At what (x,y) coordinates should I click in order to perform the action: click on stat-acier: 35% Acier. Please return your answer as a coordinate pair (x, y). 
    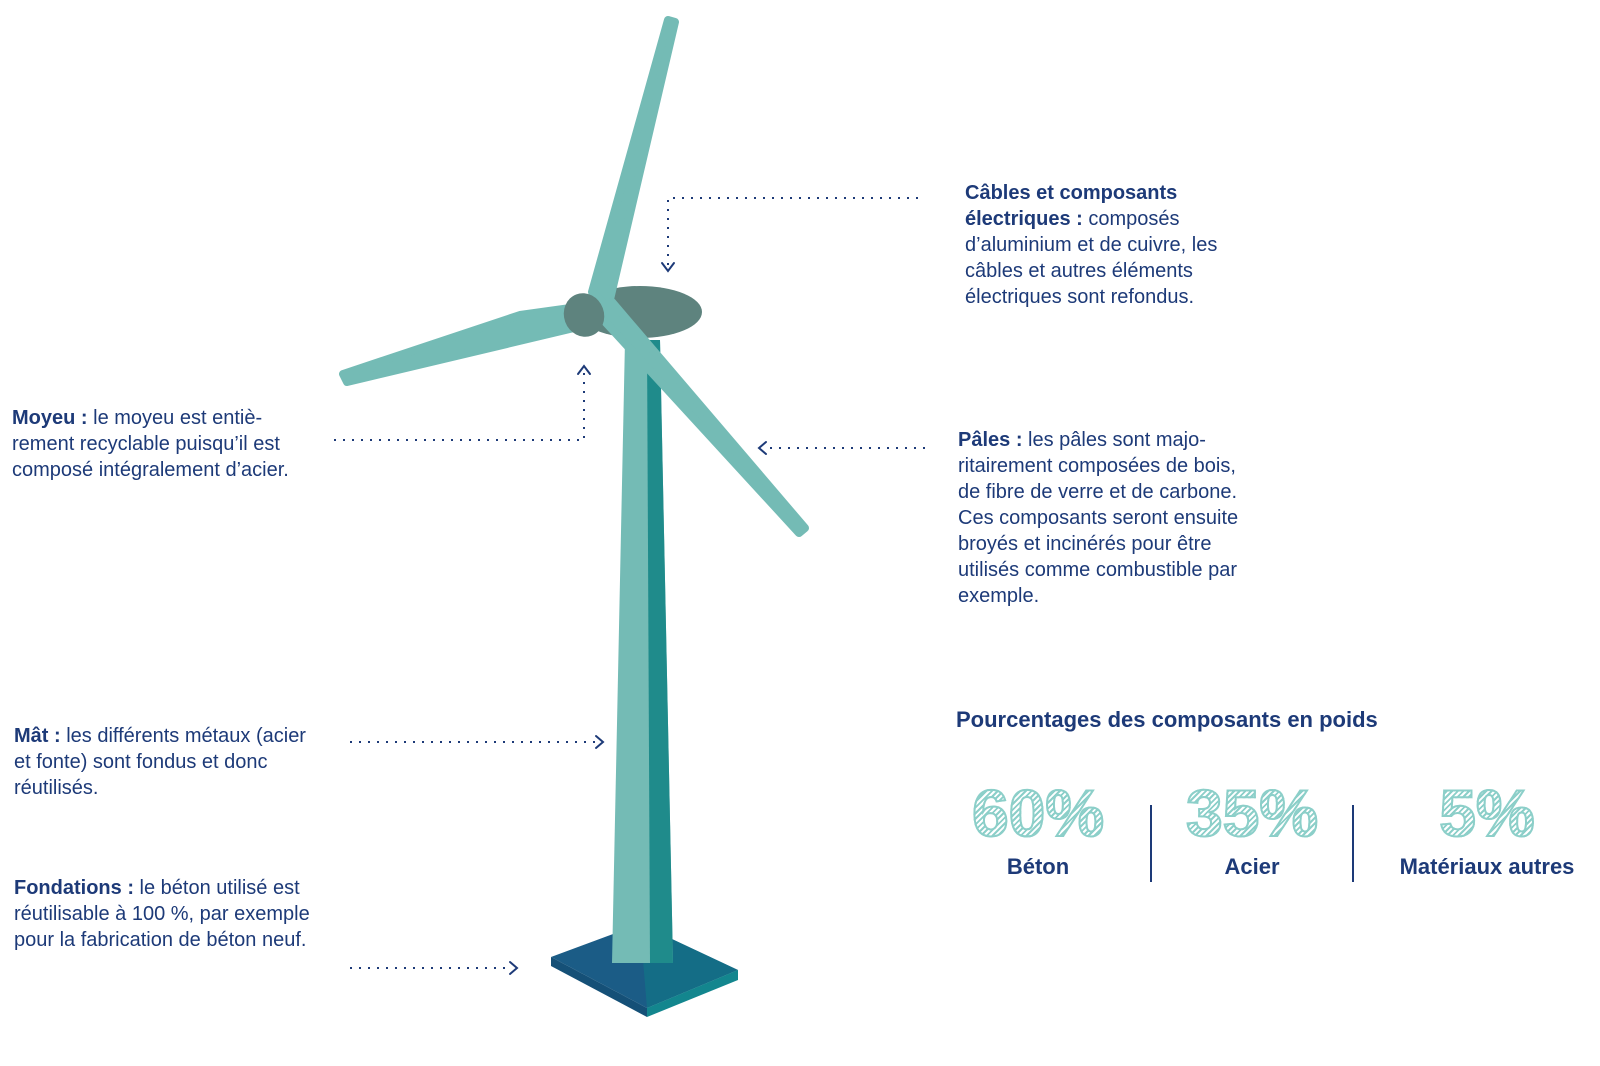
    Looking at the image, I should click on (1252, 829).